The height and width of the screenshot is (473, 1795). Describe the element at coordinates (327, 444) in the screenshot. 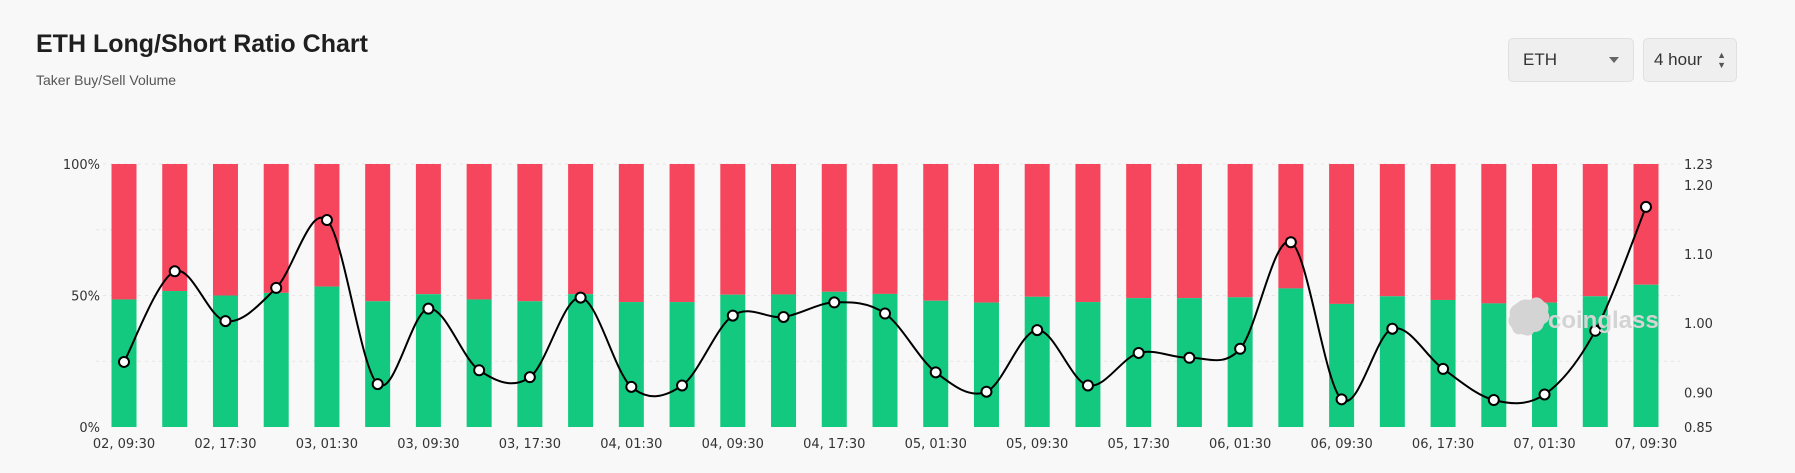

I see `x-tick-label: 03, 01:30` at that location.